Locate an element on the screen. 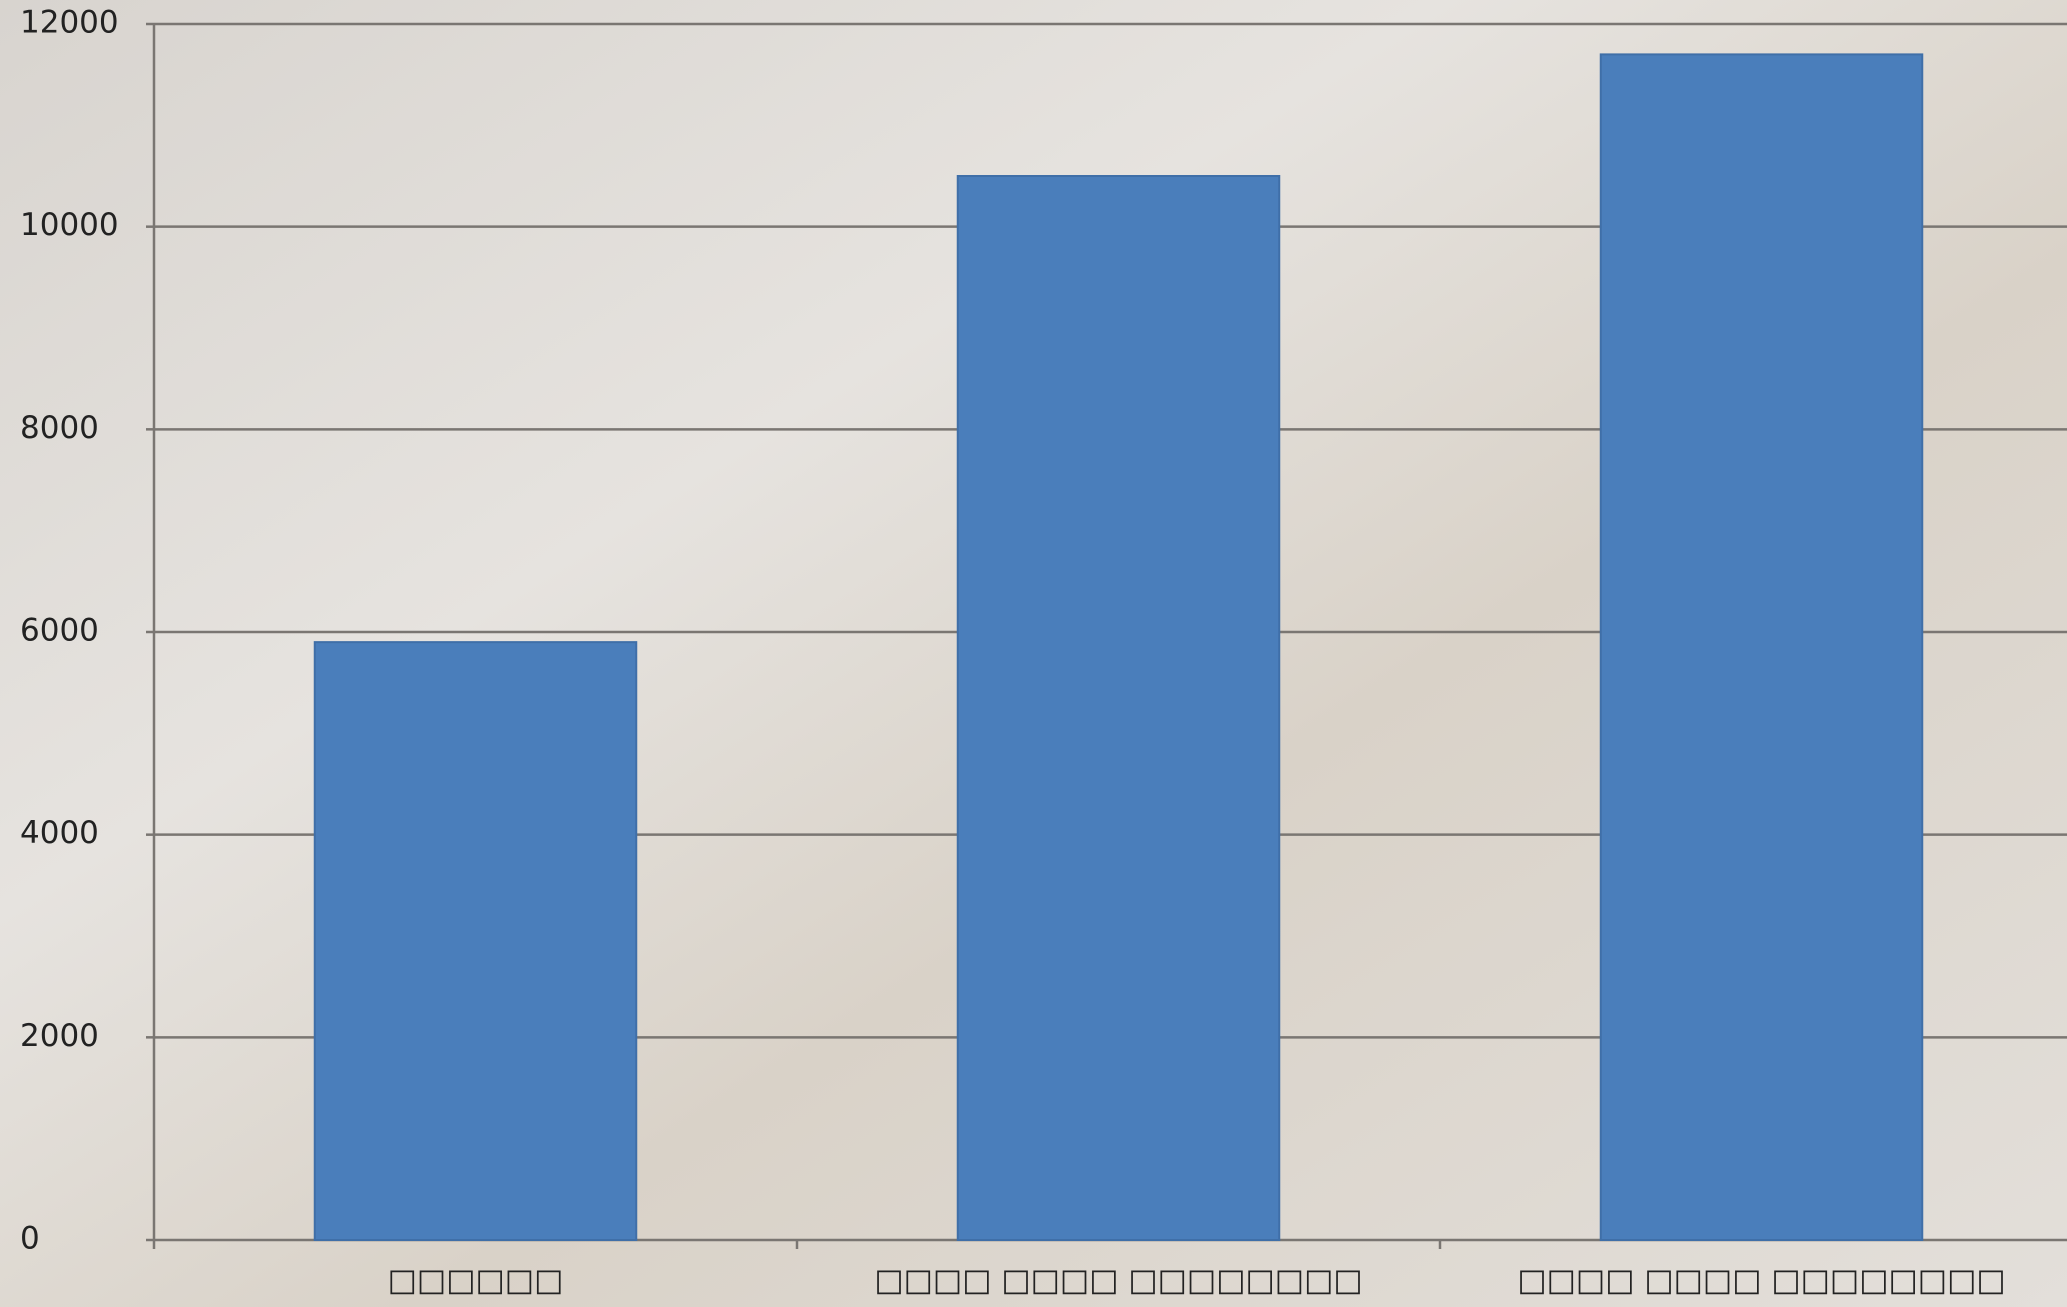  y-tick-label: 6000 is located at coordinates (59, 631).